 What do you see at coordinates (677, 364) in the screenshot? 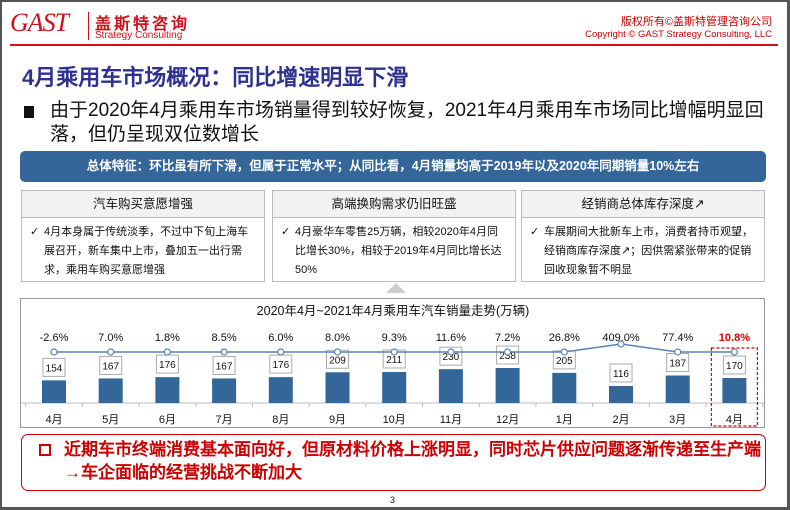
I see `bar-value-label: 187` at bounding box center [677, 364].